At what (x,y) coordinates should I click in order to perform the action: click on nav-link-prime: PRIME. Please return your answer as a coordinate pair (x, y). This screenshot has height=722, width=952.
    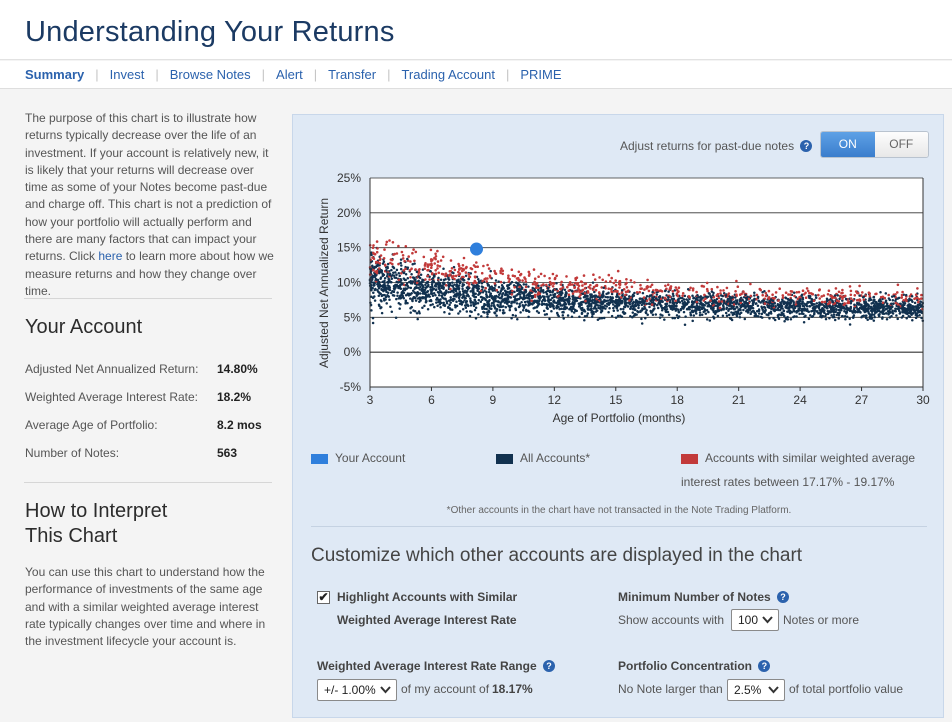
    Looking at the image, I should click on (541, 74).